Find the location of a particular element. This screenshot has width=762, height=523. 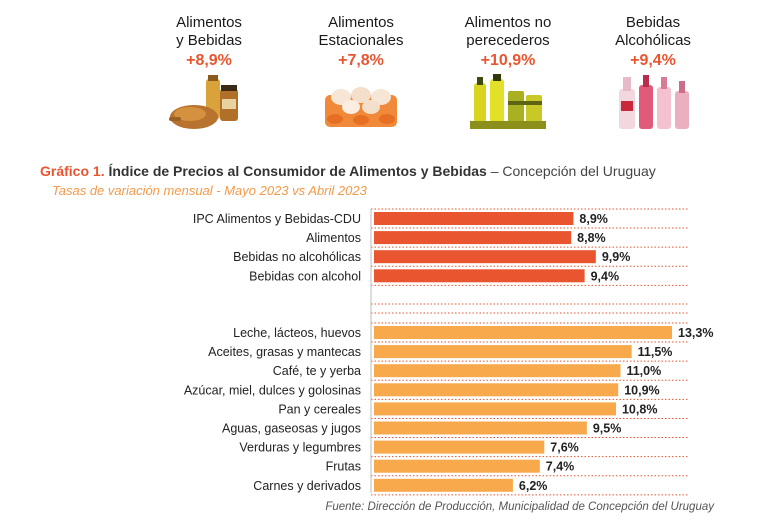

header-label: Alimentos y Bebidas is located at coordinates (209, 31).